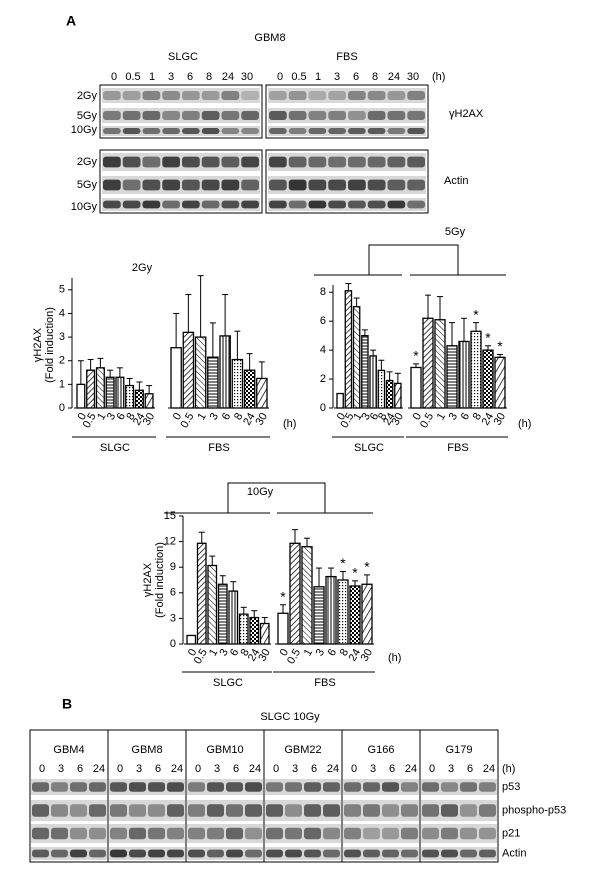 This screenshot has width=600, height=887. Describe the element at coordinates (84, 207) in the screenshot. I see `dose-label: 10Gy` at that location.